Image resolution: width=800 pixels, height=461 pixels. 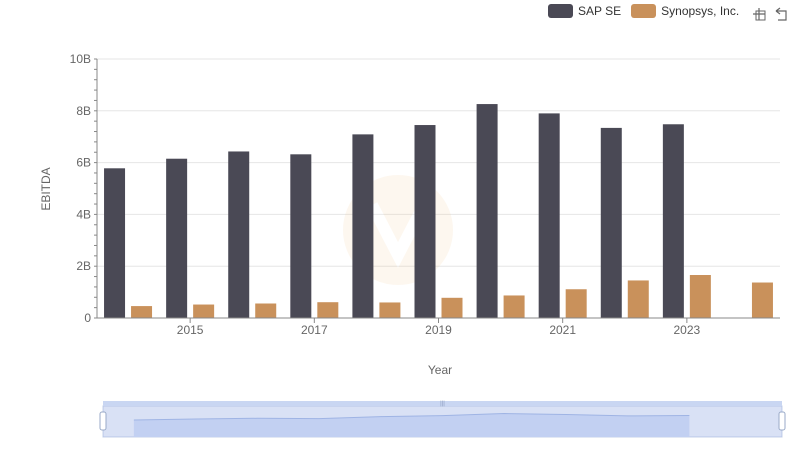 What do you see at coordinates (411, 425) in the screenshot?
I see `slider-area` at bounding box center [411, 425].